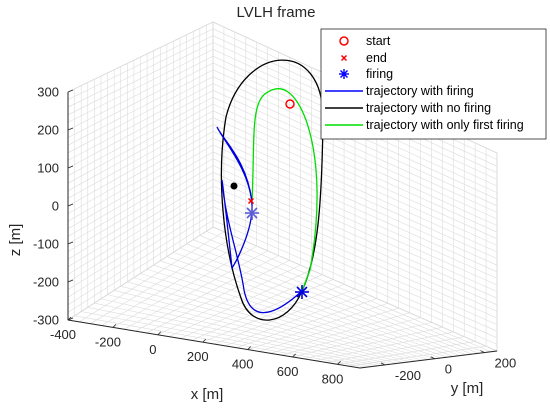 This screenshot has height=412, width=550. Describe the element at coordinates (46, 320) in the screenshot. I see `z-tick-label: -300` at that location.